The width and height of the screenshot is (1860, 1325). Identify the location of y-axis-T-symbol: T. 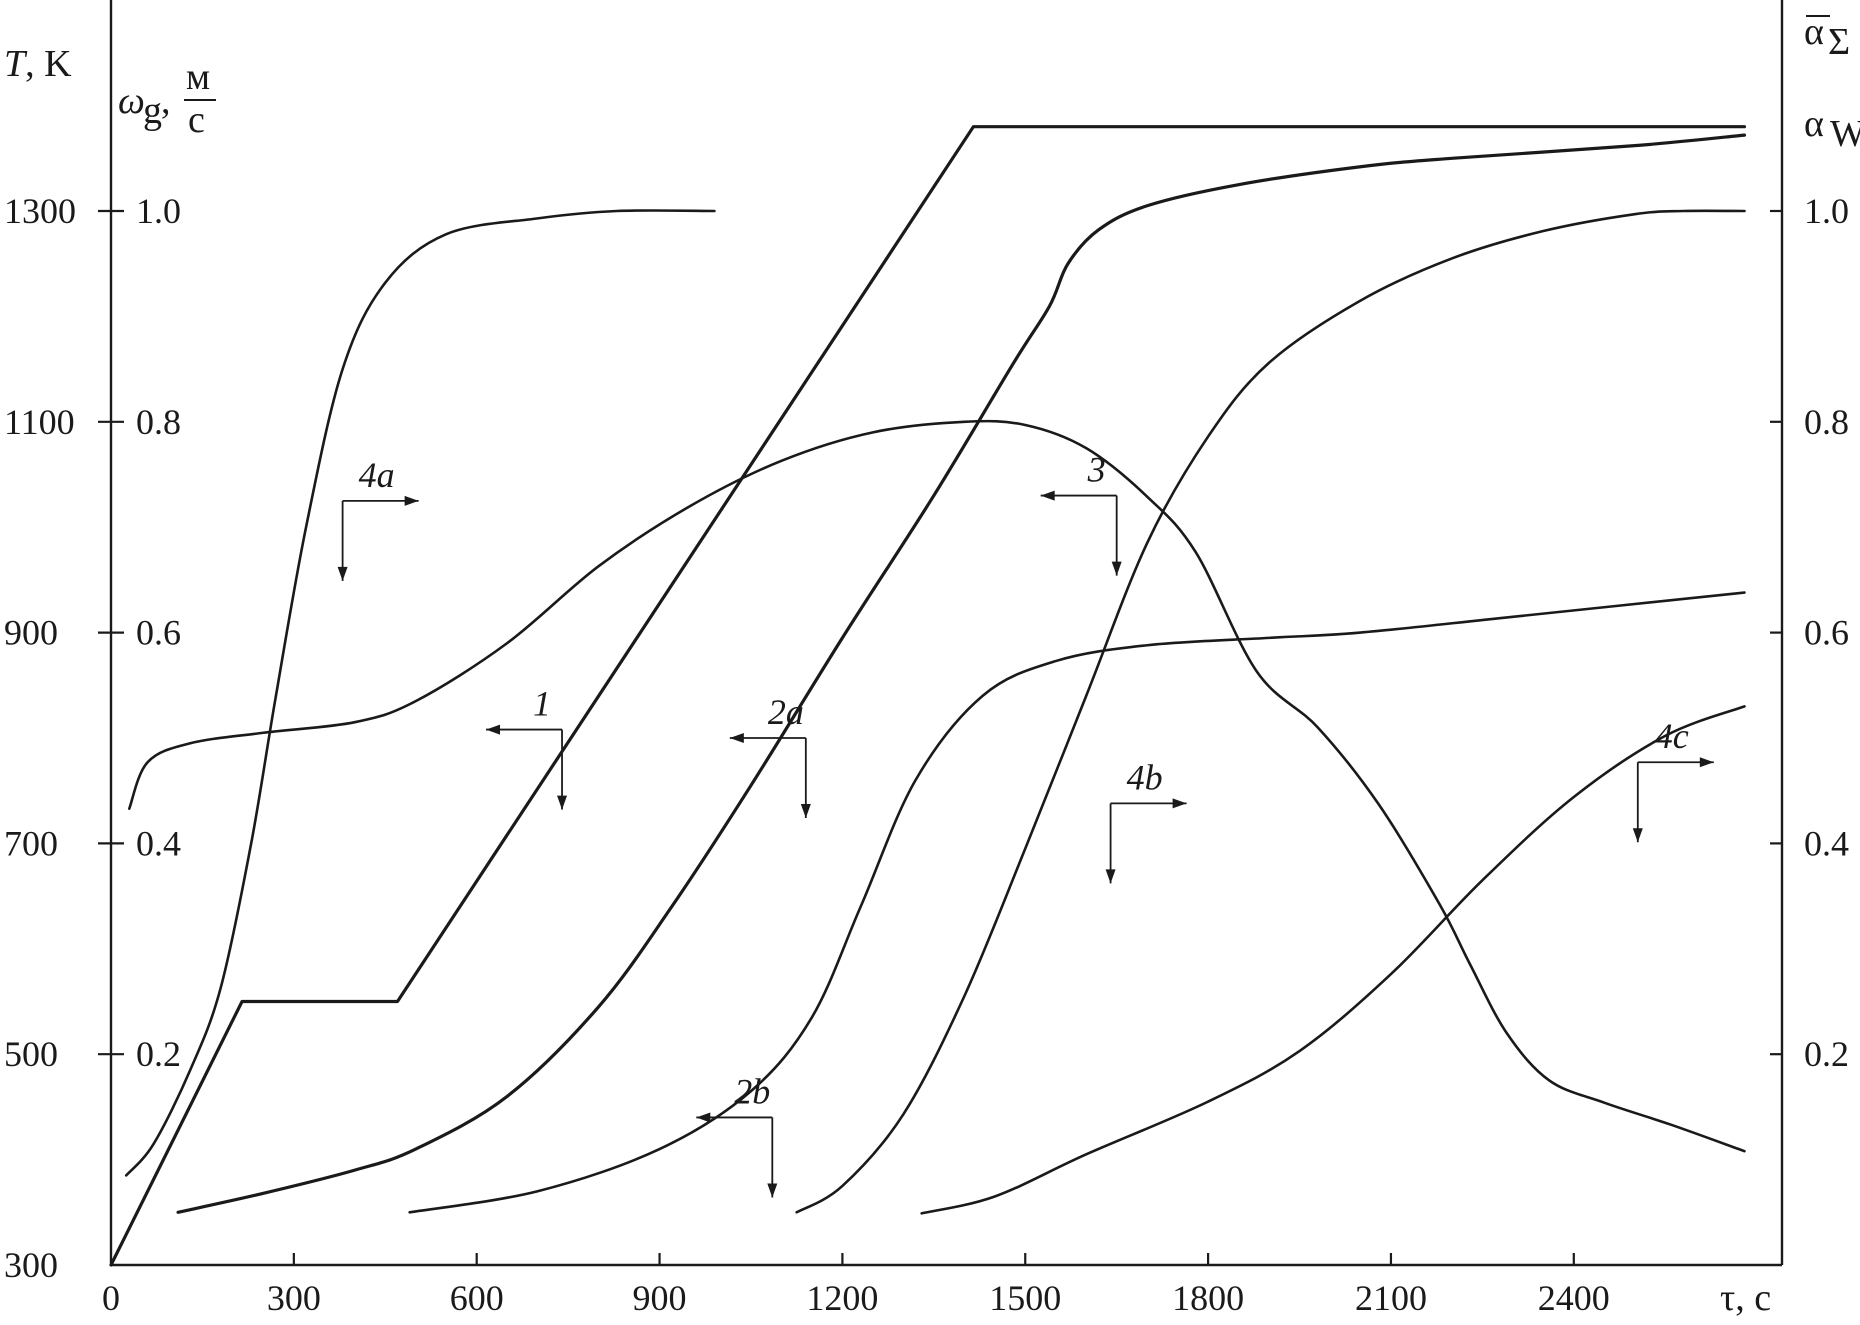
(16, 64).